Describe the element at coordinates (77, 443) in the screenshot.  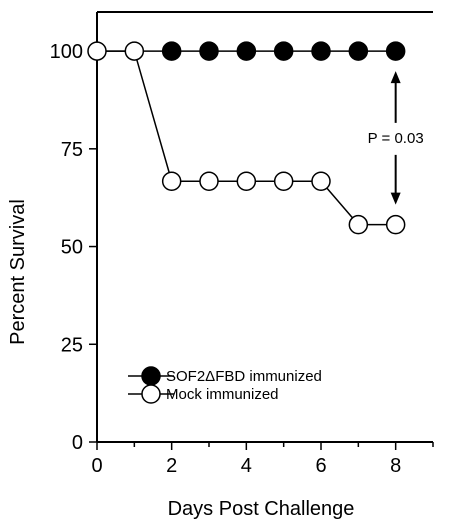
I see `y-tick-label: 0` at that location.